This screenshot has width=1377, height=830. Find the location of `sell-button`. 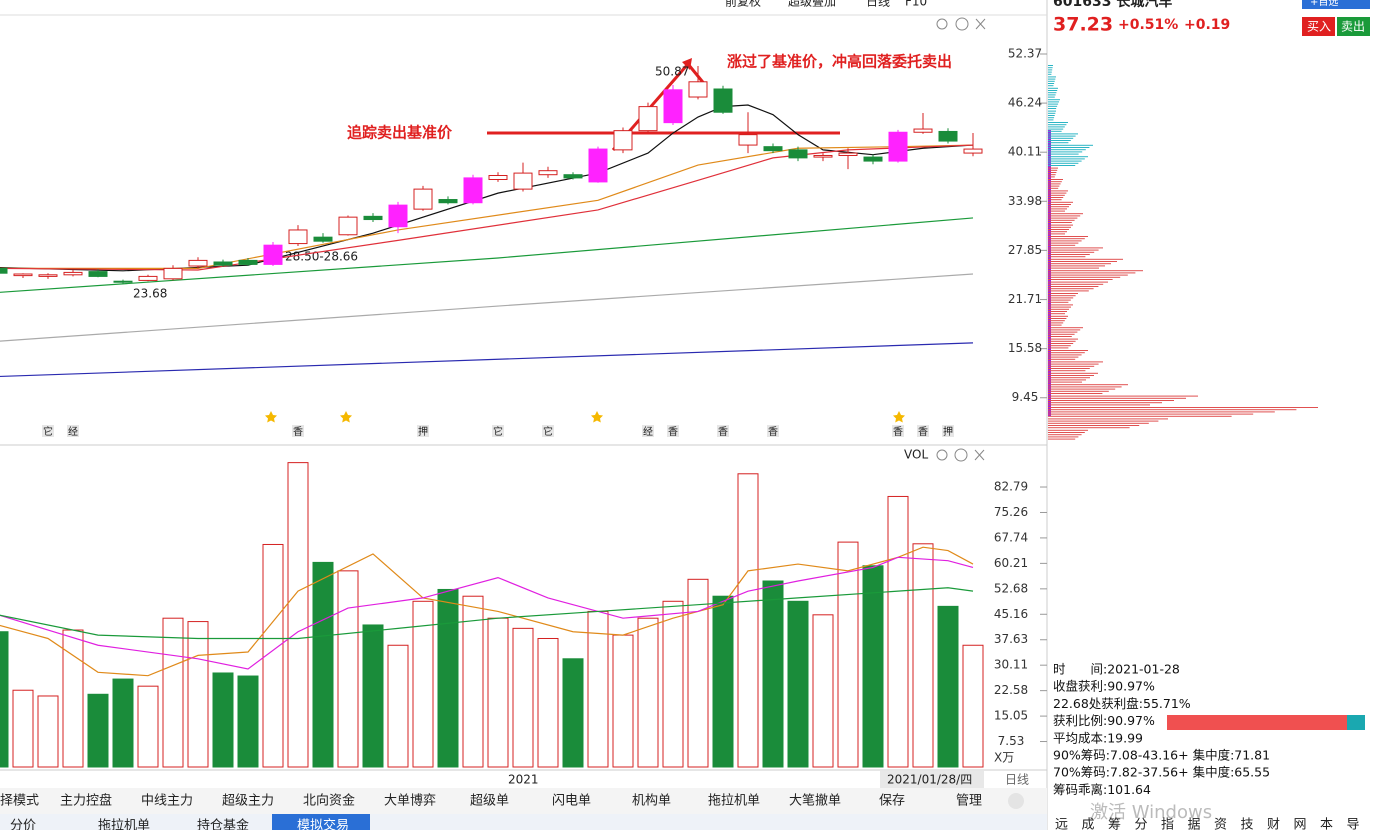

sell-button is located at coordinates (1353, 26).